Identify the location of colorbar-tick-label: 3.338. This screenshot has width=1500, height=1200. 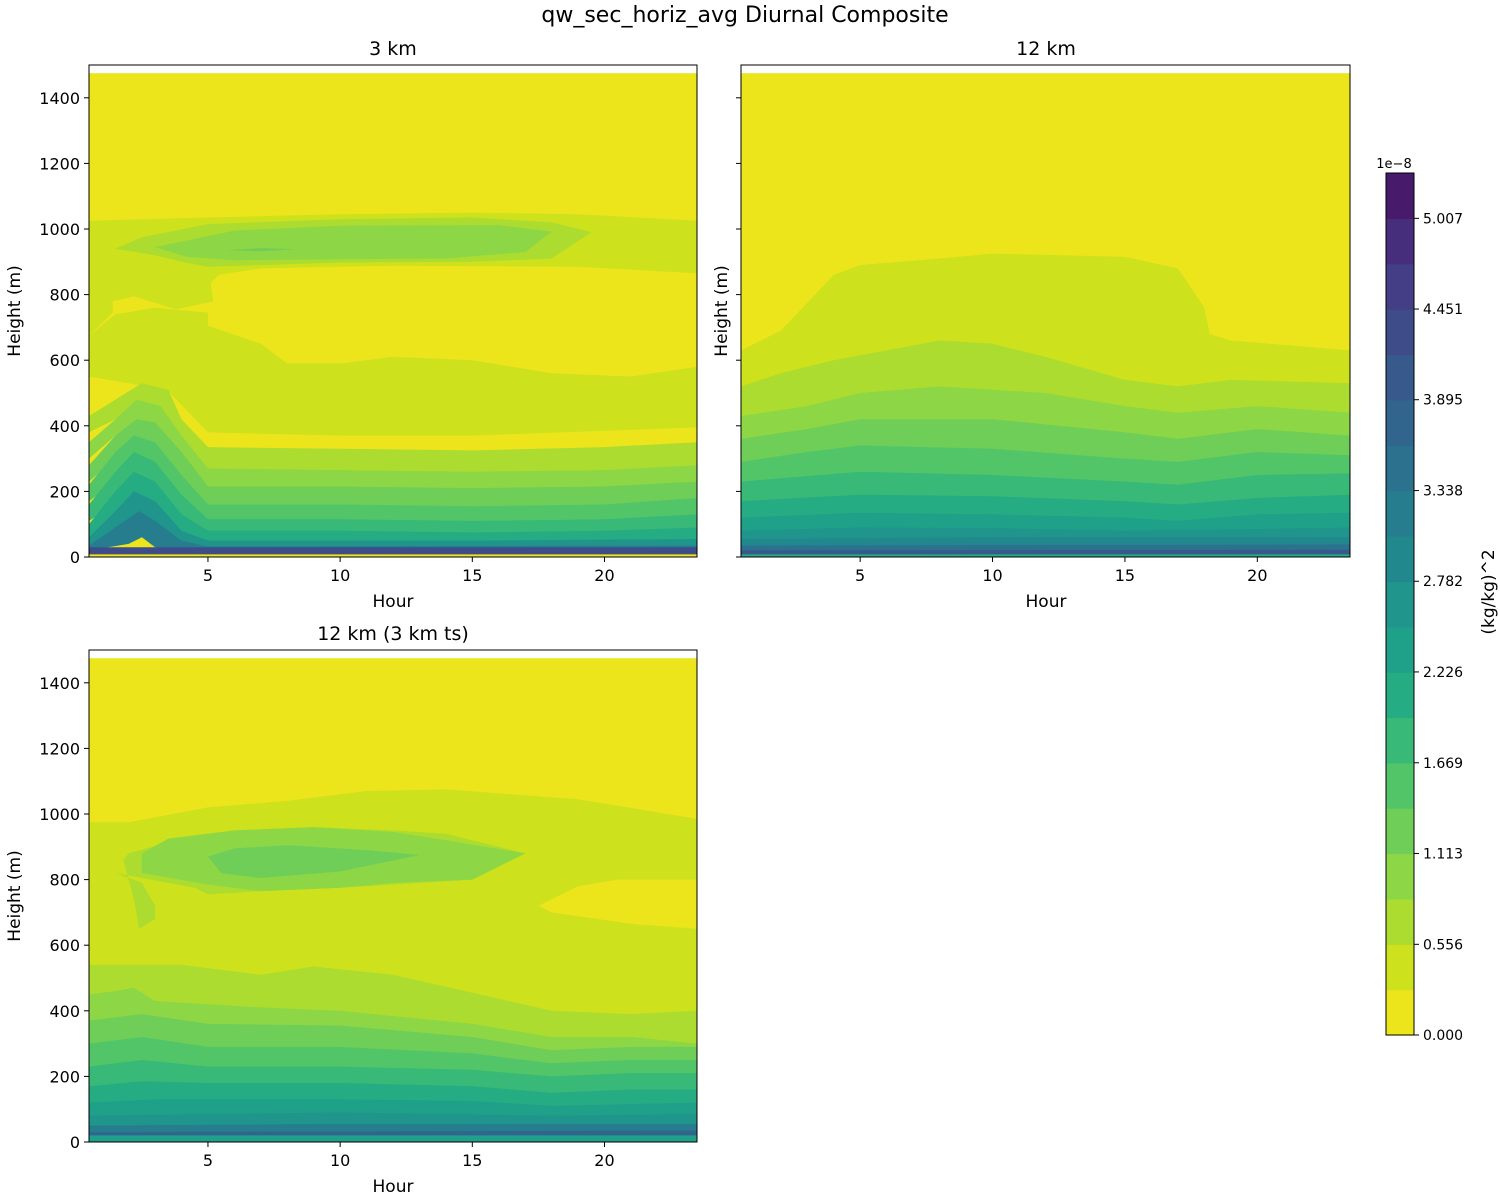
(1443, 492).